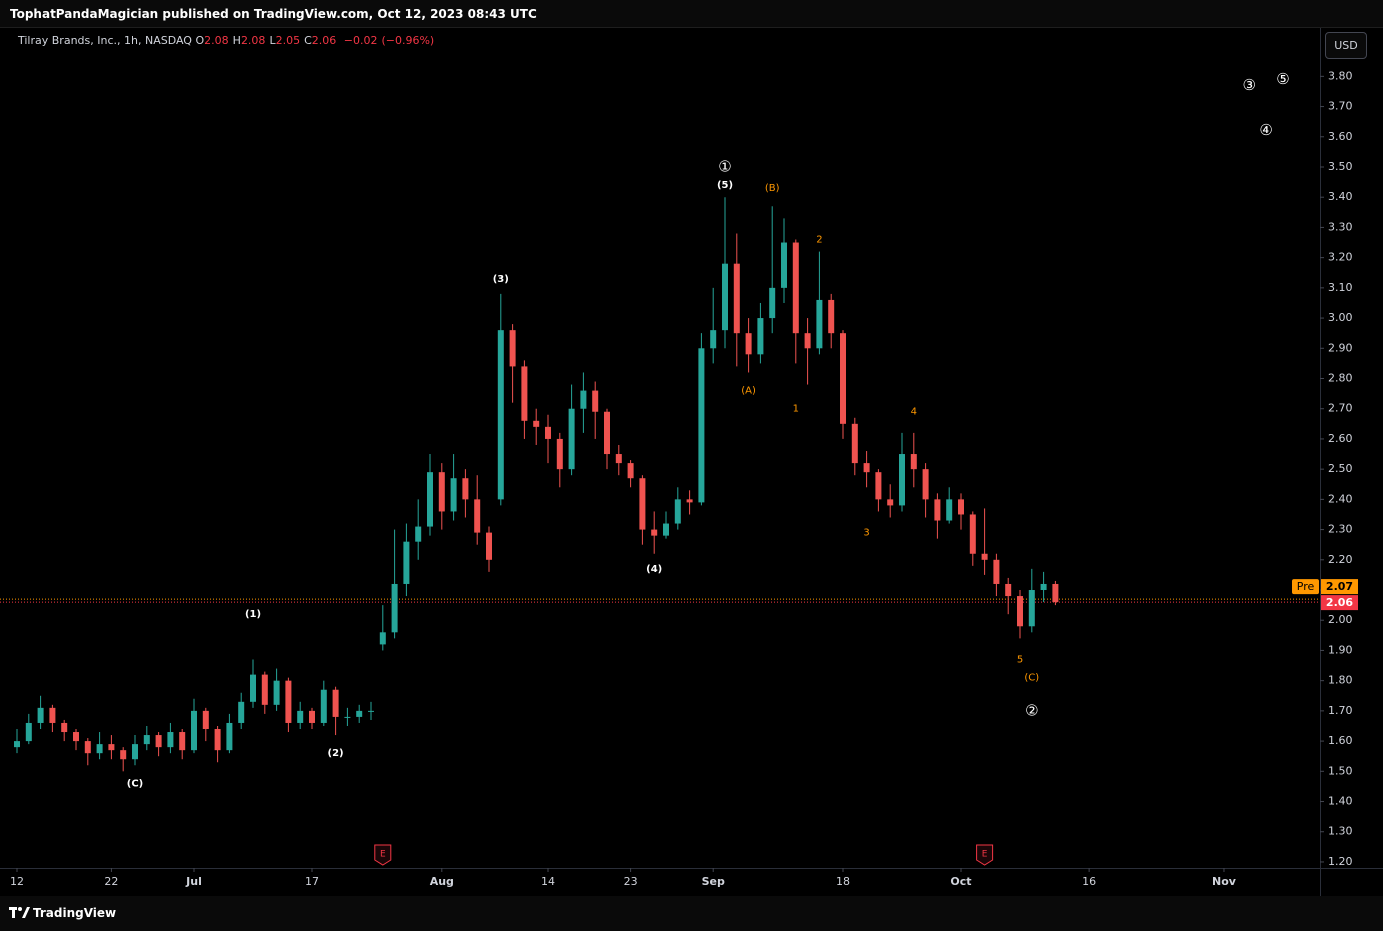  I want to click on wave-label: (B), so click(772, 188).